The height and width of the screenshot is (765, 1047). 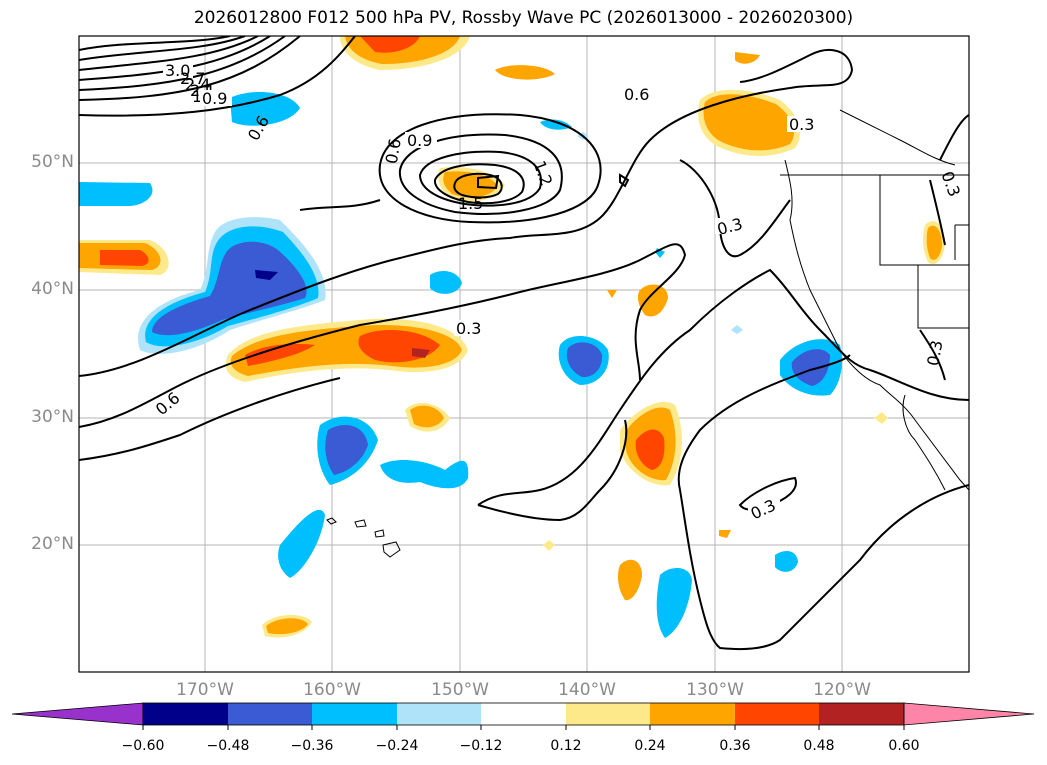 I want to click on colorbar-tick-label: −0.60, so click(x=143, y=746).